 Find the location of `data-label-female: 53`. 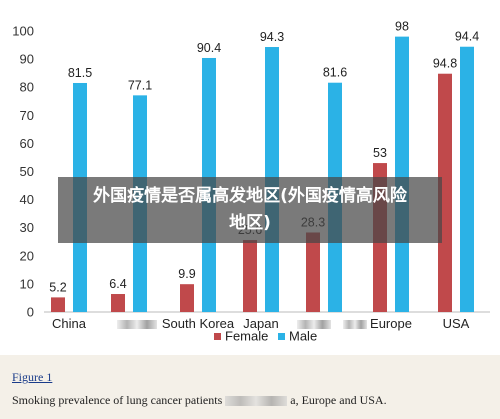

data-label-female: 53 is located at coordinates (380, 153).